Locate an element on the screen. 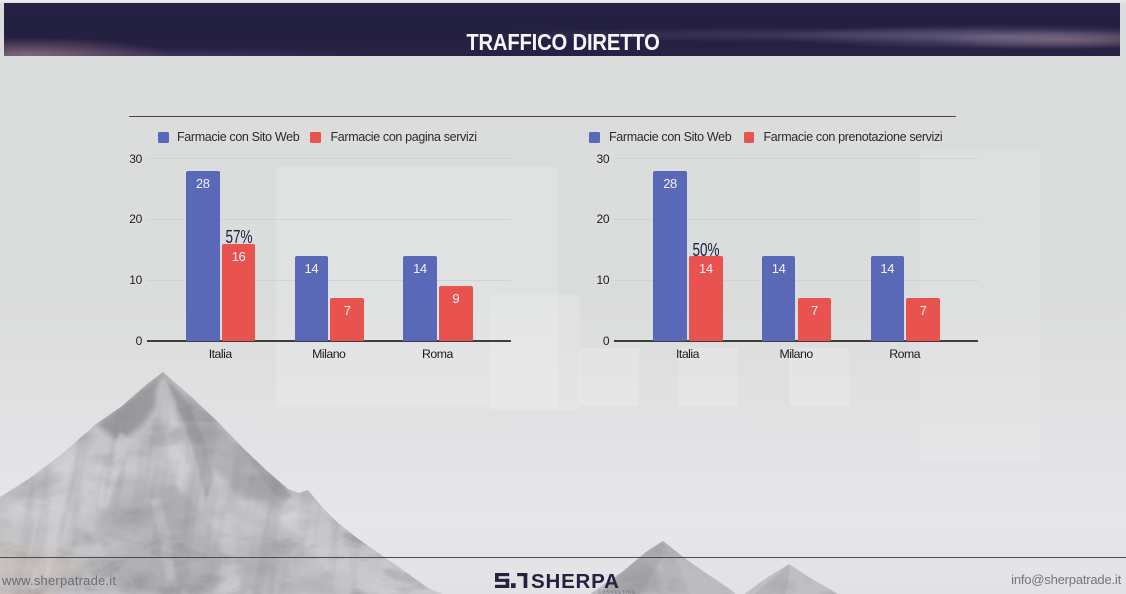  svg-text: CONSULTING is located at coordinates (617, 592).